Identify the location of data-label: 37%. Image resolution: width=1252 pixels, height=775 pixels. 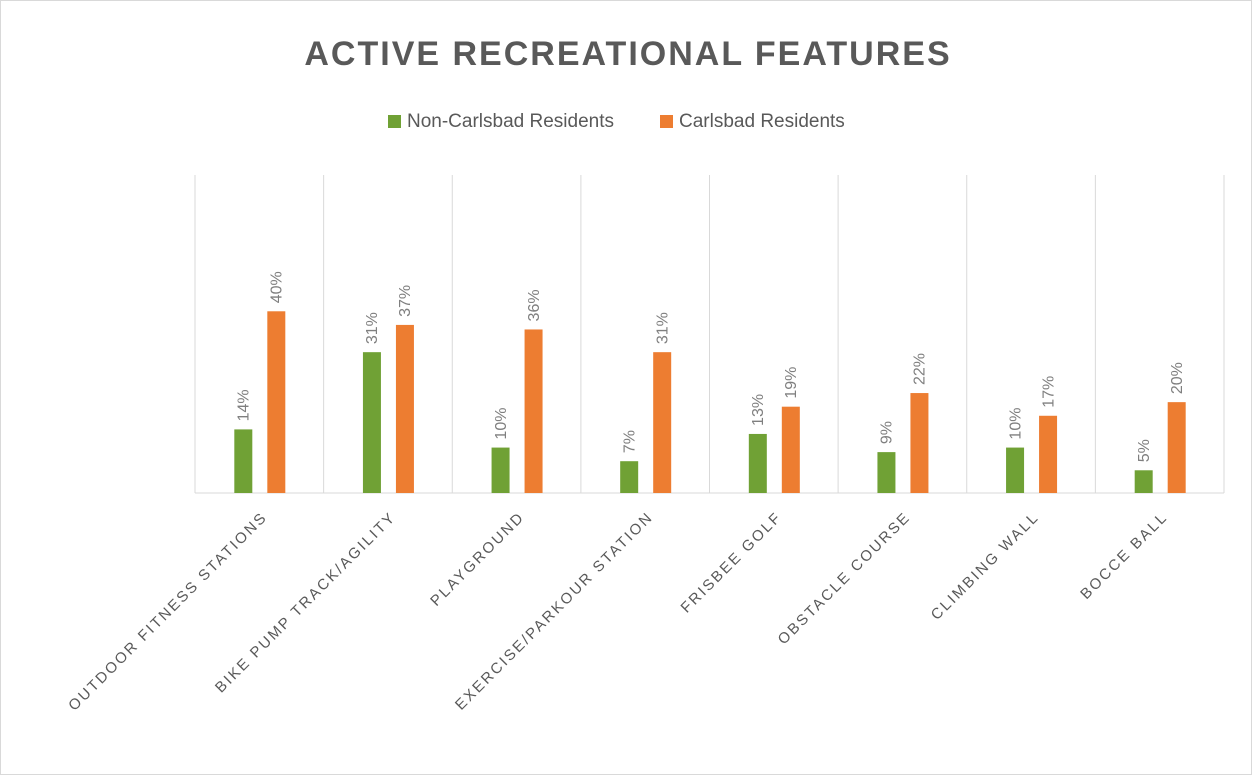
(405, 301).